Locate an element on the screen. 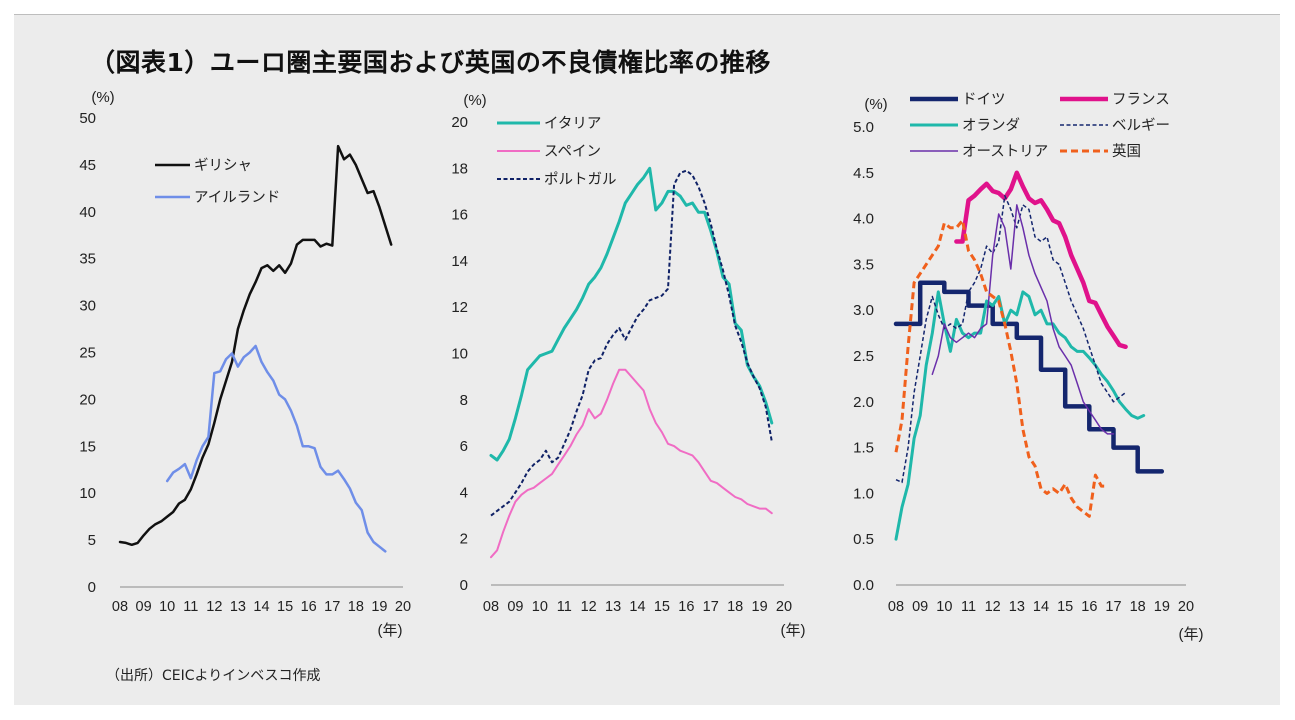 Image resolution: width=1295 pixels, height=720 pixels. y-tick-label: 1.0 is located at coordinates (863, 493).